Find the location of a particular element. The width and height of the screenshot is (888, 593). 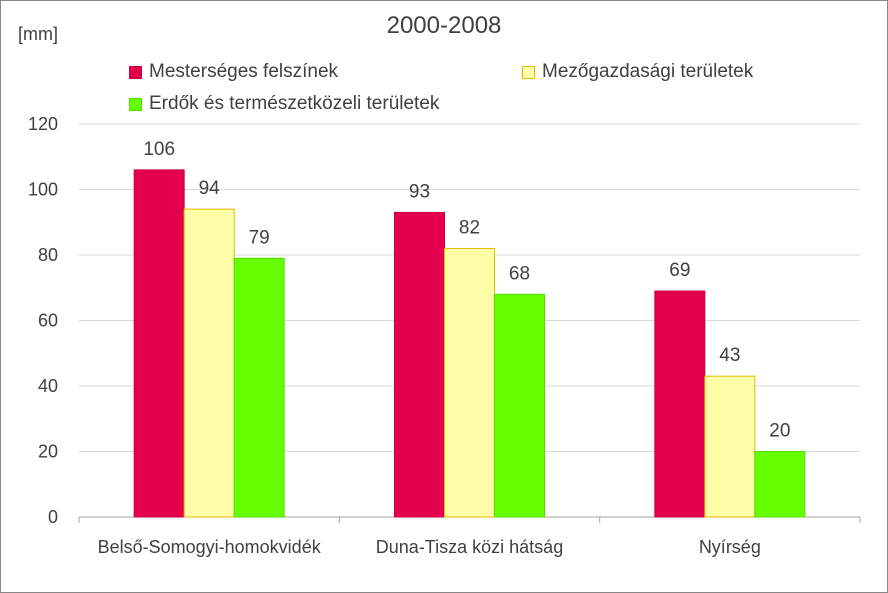

y-tick-label: 20 is located at coordinates (48, 452).